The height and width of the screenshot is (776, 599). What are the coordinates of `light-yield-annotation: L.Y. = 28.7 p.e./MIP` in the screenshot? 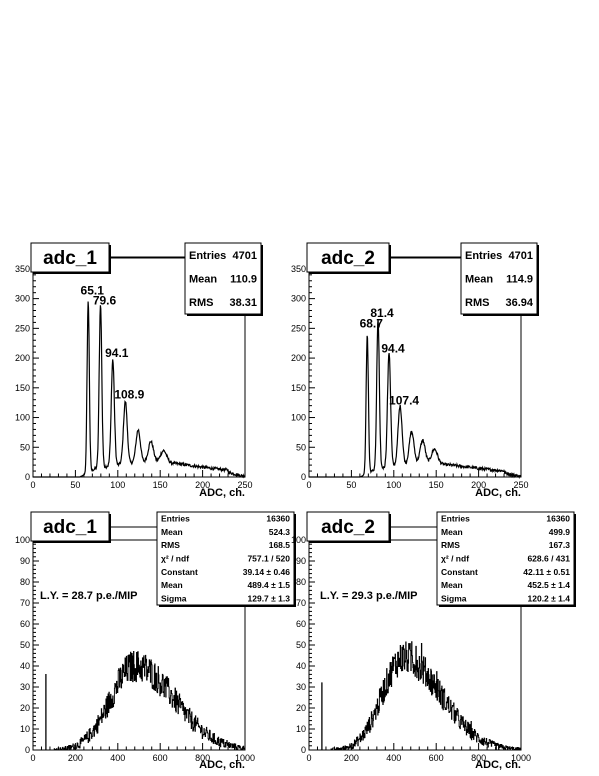 It's located at (89, 596).